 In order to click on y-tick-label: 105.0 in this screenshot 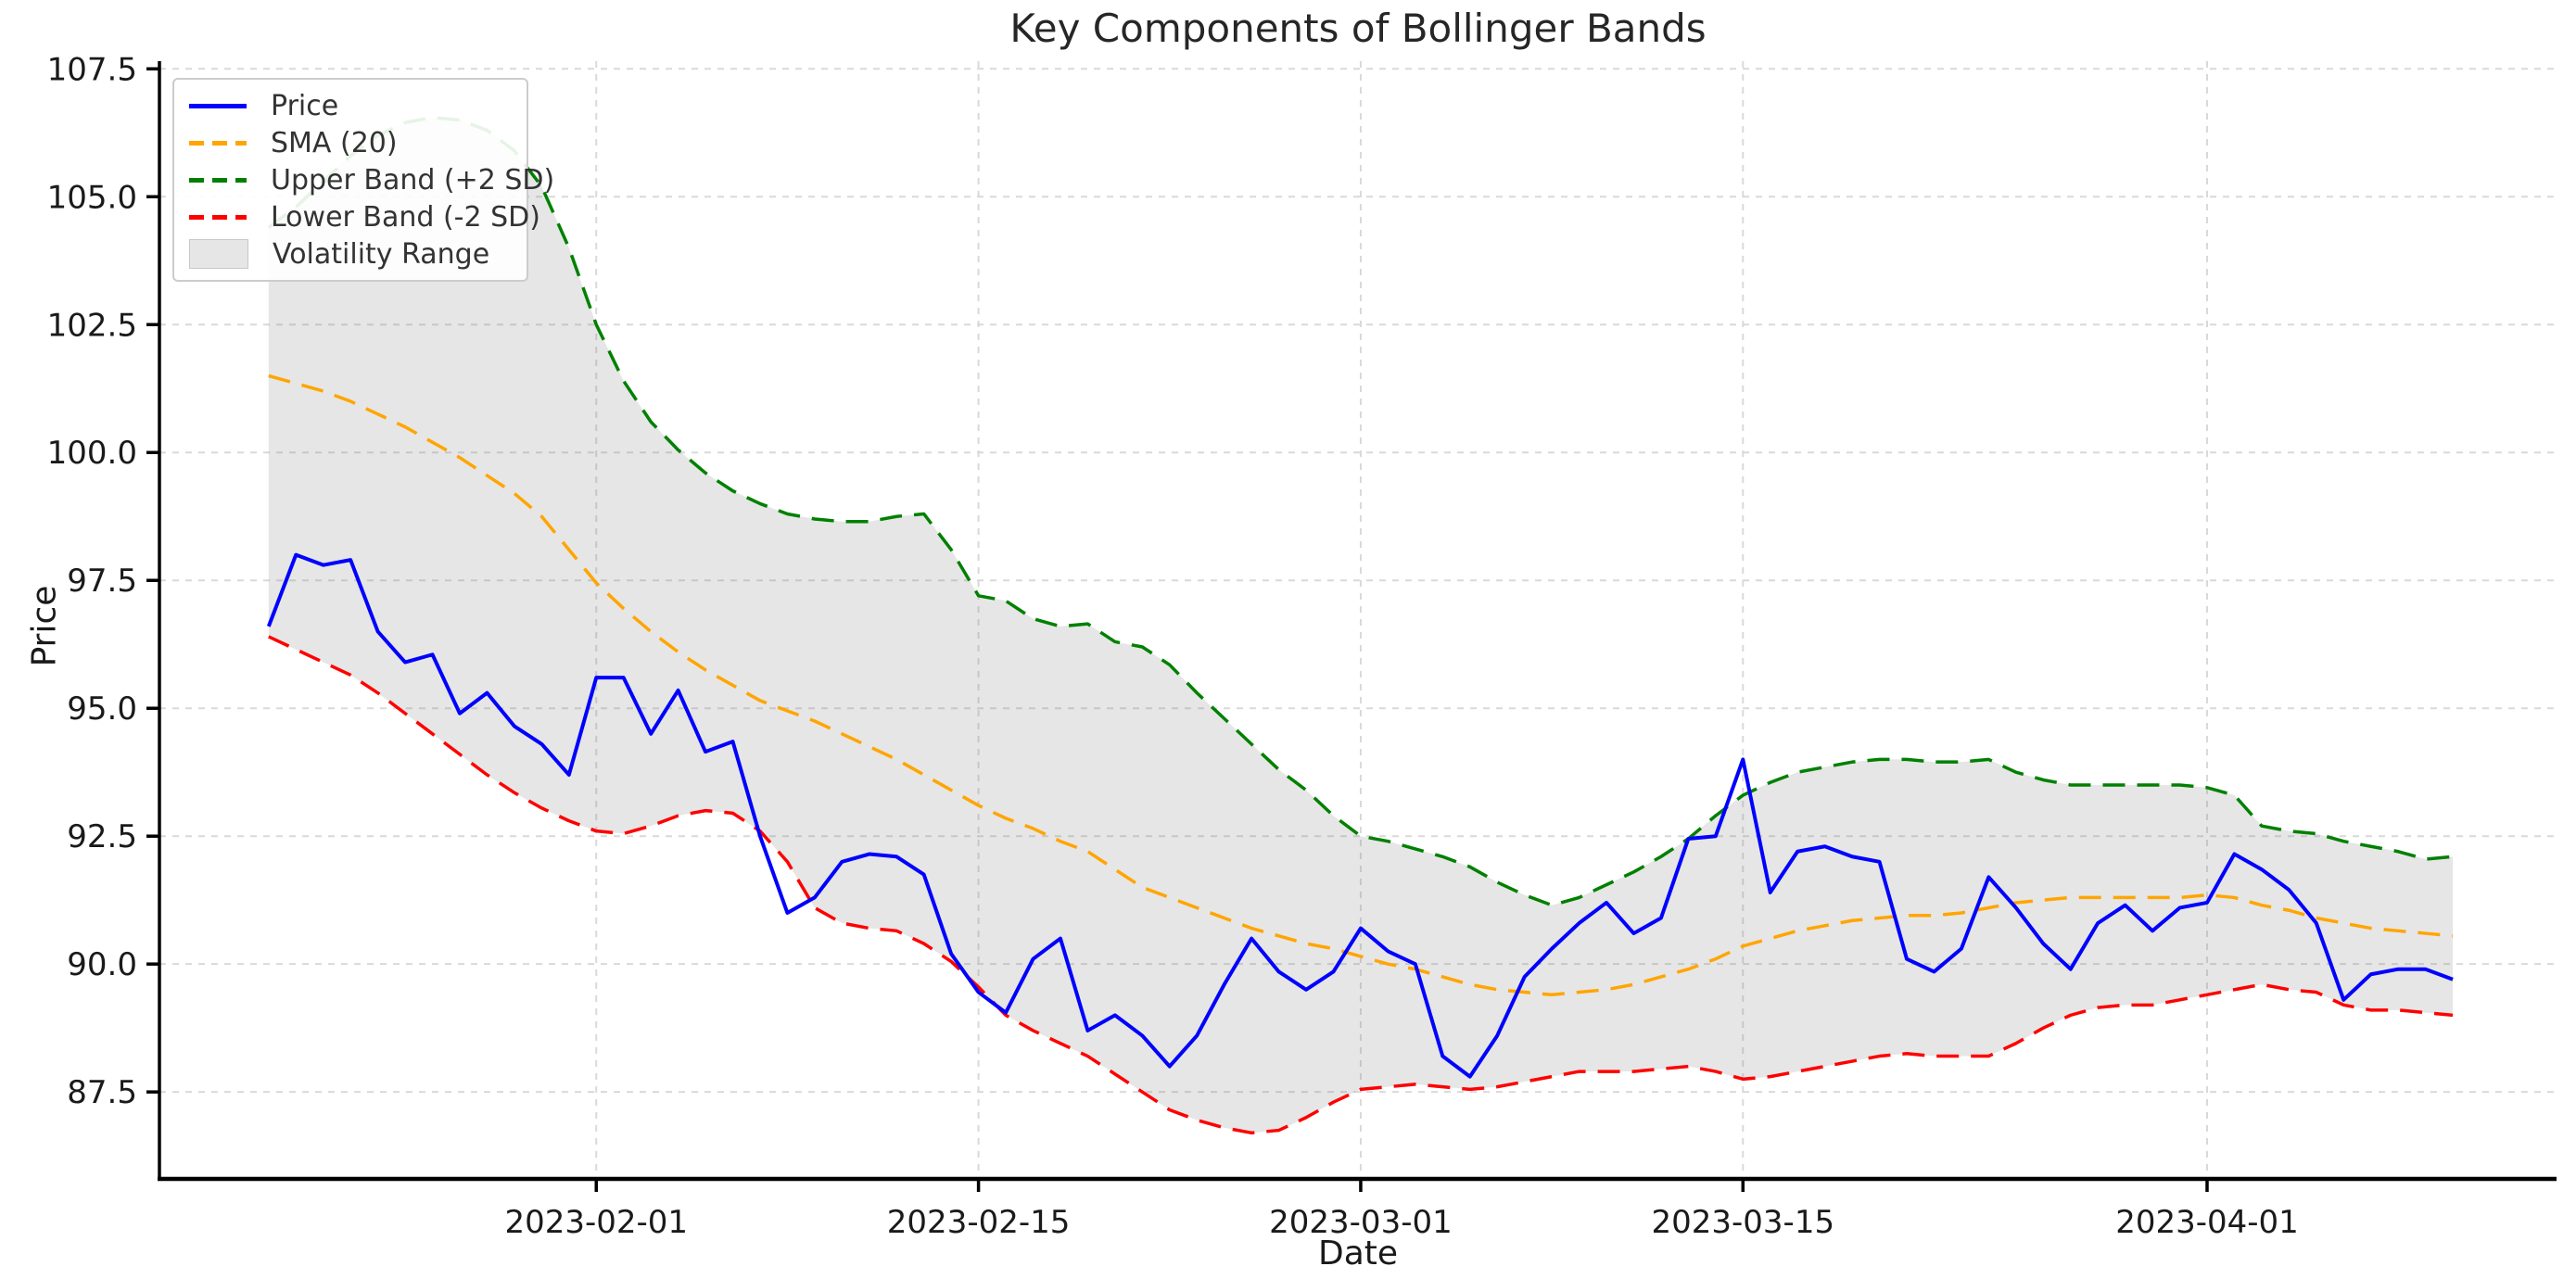, I will do `click(92, 197)`.